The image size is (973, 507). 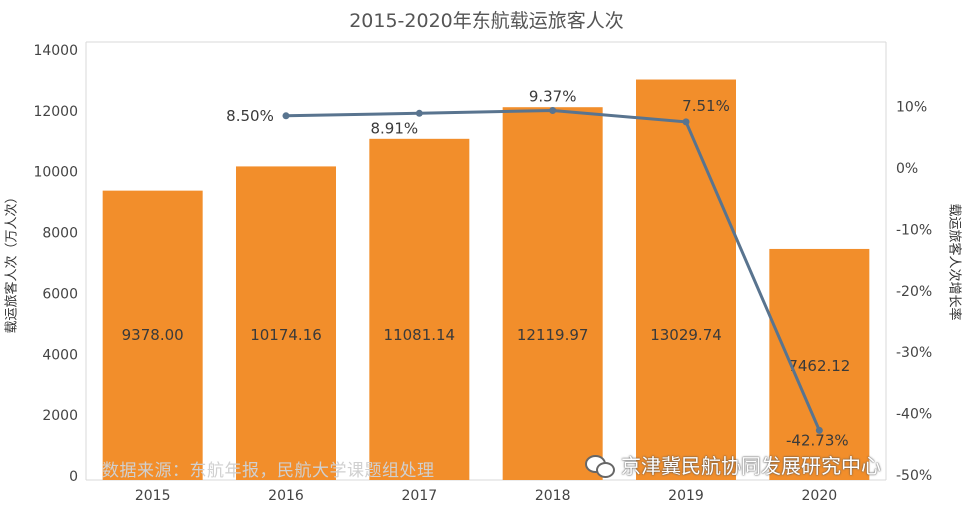 What do you see at coordinates (954, 262) in the screenshot?
I see `y-axis-right-label: 载运旅客人次增长率` at bounding box center [954, 262].